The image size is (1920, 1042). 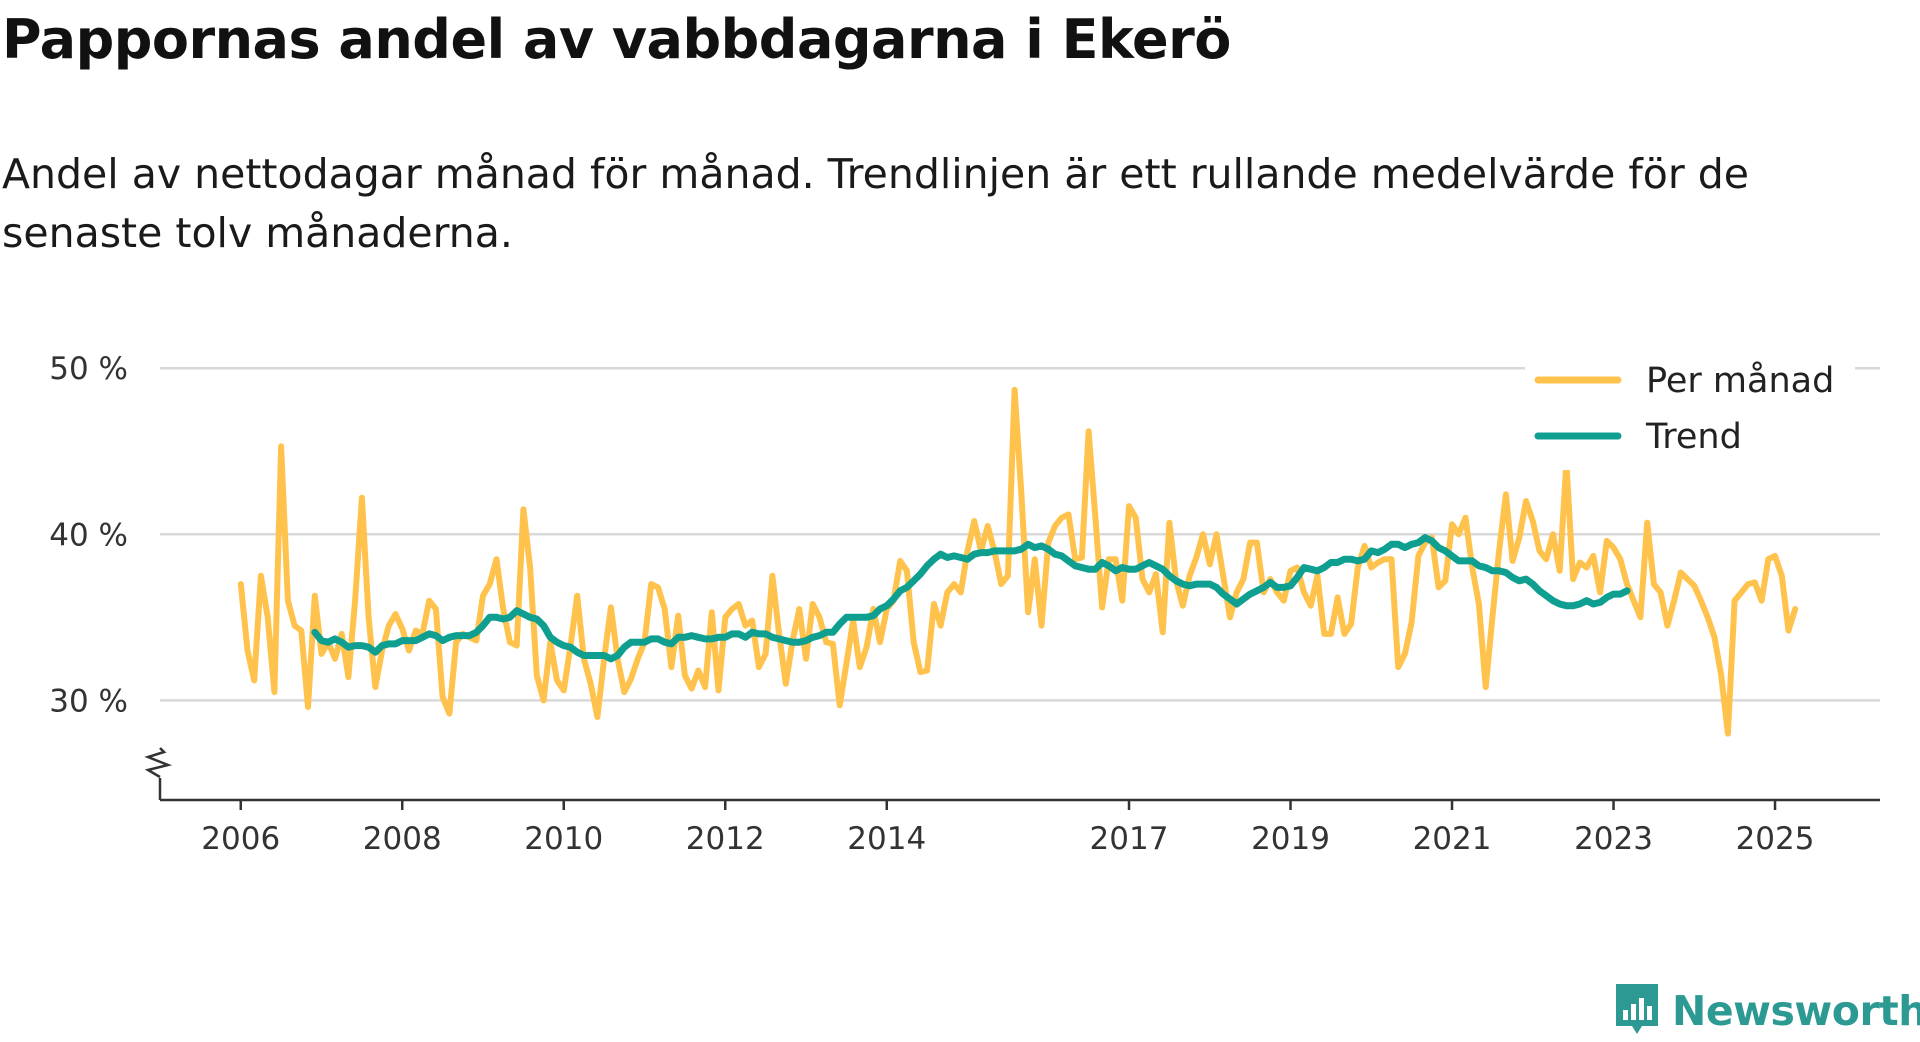 What do you see at coordinates (1129, 839) in the screenshot?
I see `x-tick-label: 2017` at bounding box center [1129, 839].